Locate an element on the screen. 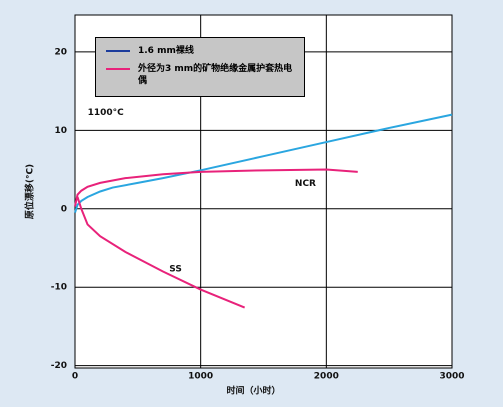 Image resolution: width=503 pixels, height=407 pixels. y-tick-label: -20 is located at coordinates (59, 366).